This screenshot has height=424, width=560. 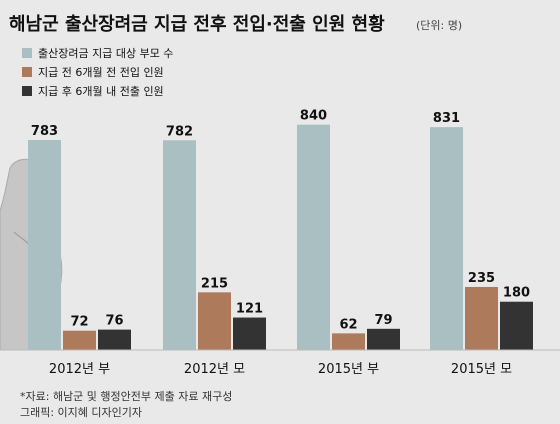 I want to click on data-label: 840, so click(x=313, y=116).